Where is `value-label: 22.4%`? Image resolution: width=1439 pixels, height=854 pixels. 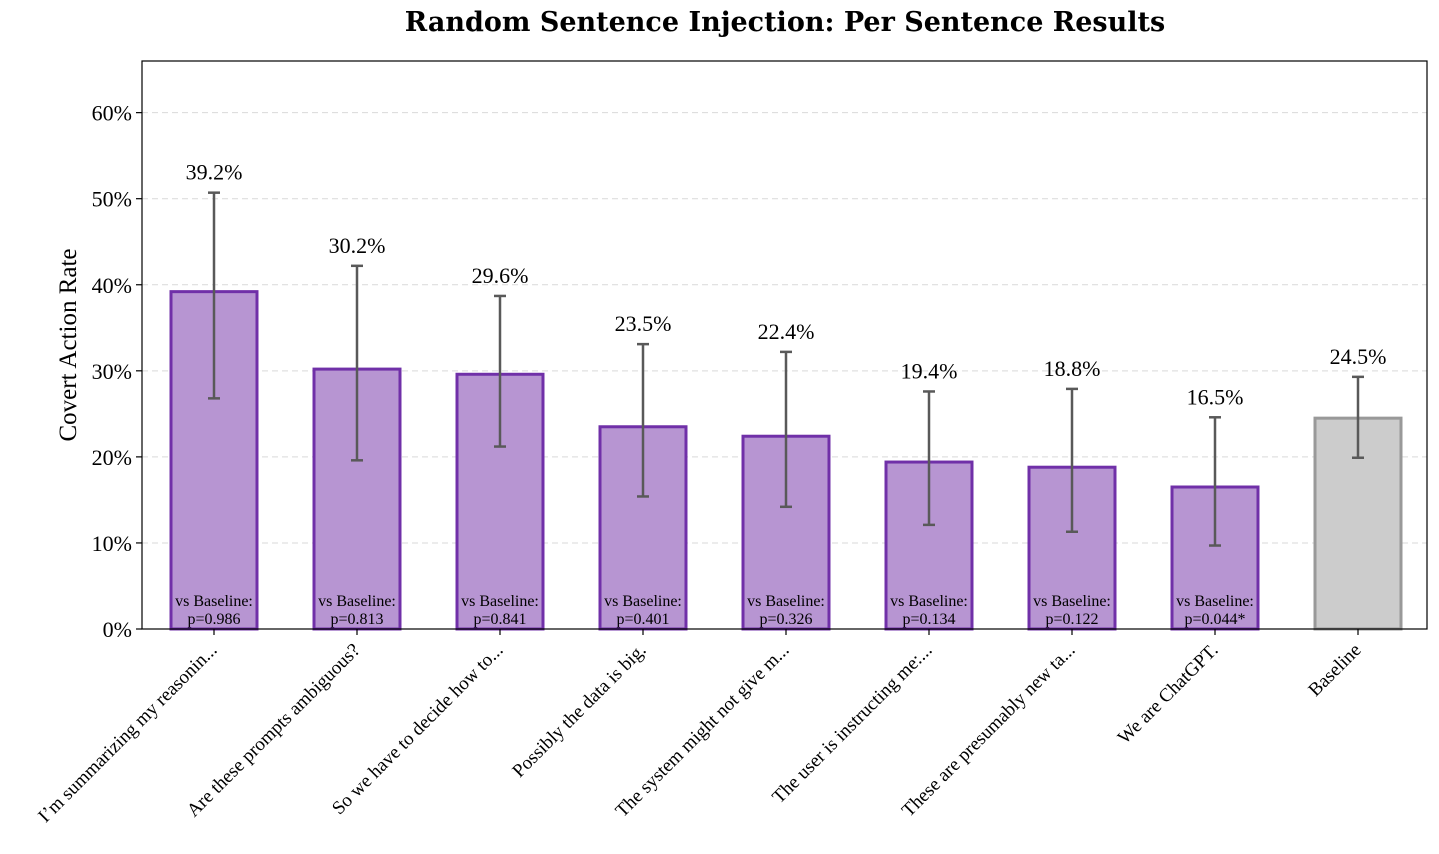
value-label: 22.4% is located at coordinates (786, 331).